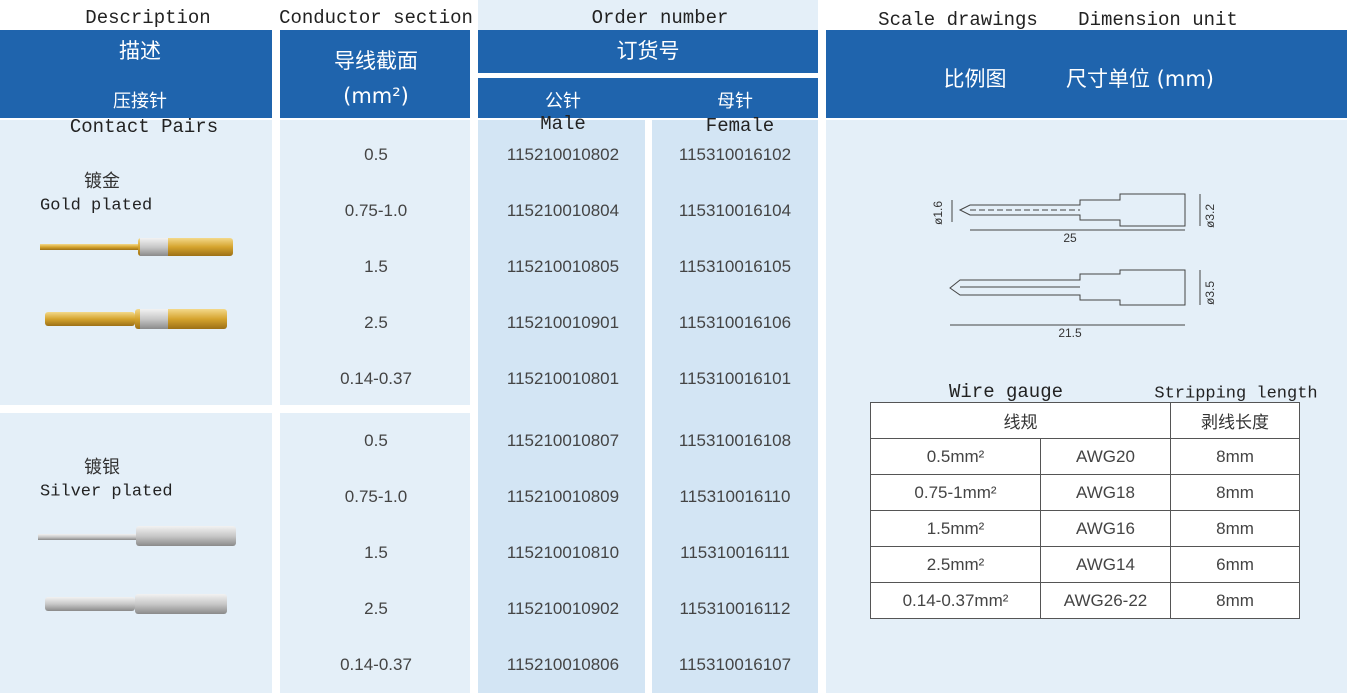  I want to click on table-cell: 0.75-1mm², so click(955, 492).